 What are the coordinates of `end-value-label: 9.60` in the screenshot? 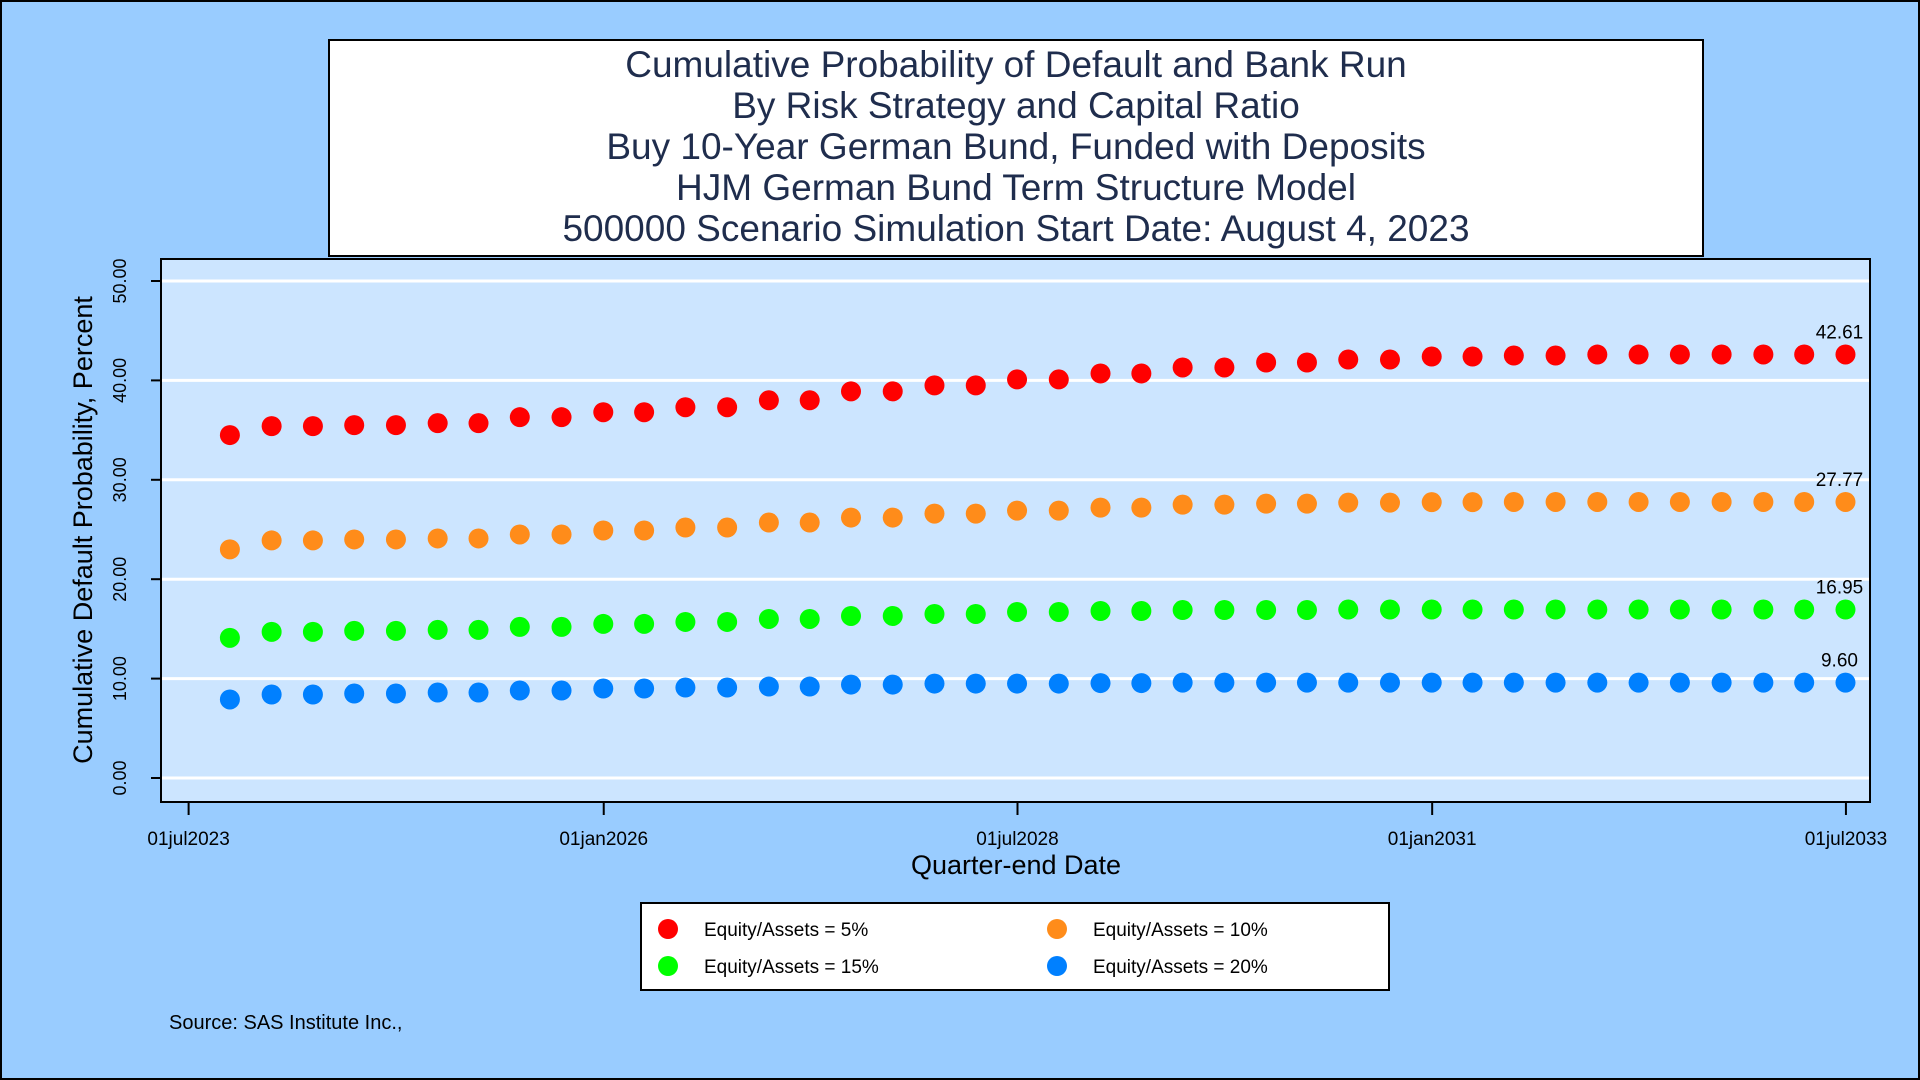 It's located at (1839, 661).